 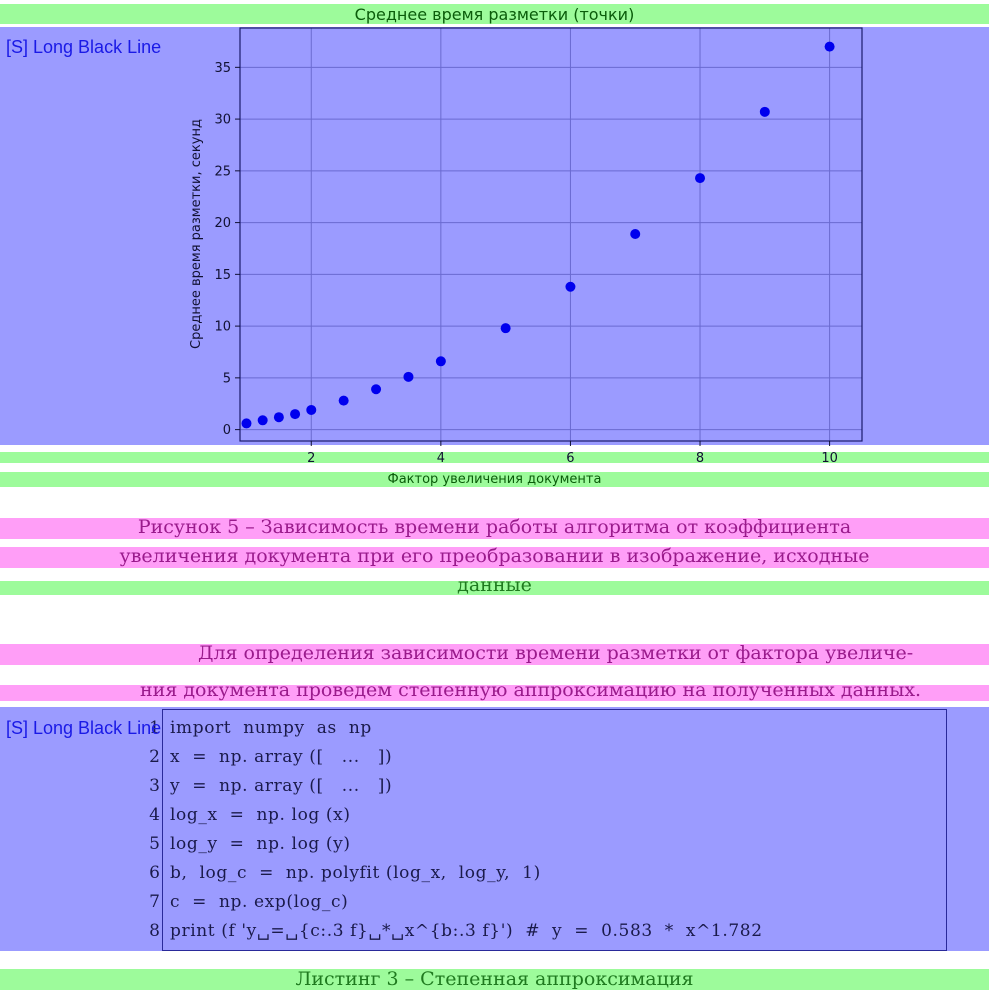 I want to click on x-ticks: 2 4 6 8 10, so click(x=572, y=453).